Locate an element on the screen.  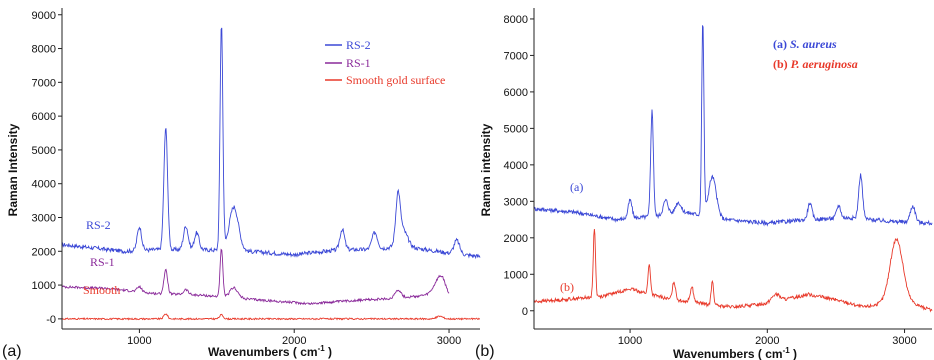
panel-b-x-tick-label: 1000 is located at coordinates (630, 341).